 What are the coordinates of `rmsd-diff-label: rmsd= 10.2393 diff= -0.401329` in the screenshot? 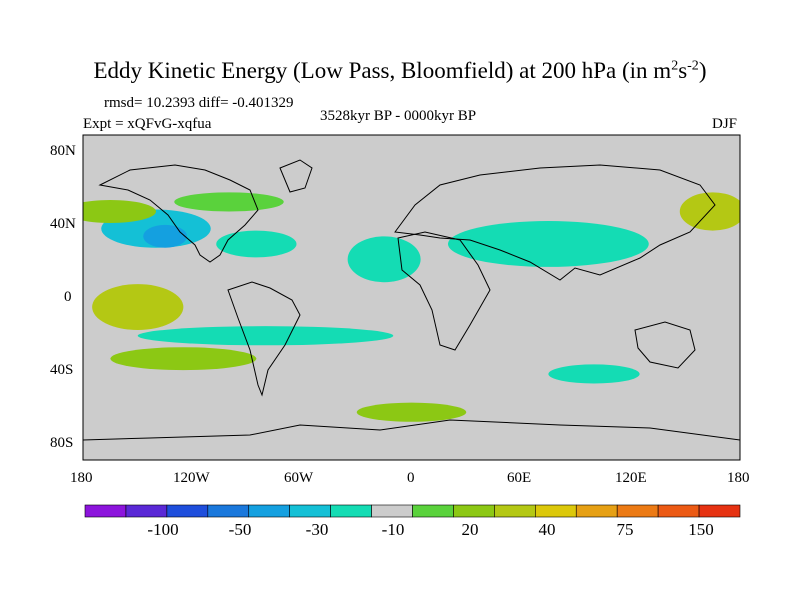 It's located at (199, 103).